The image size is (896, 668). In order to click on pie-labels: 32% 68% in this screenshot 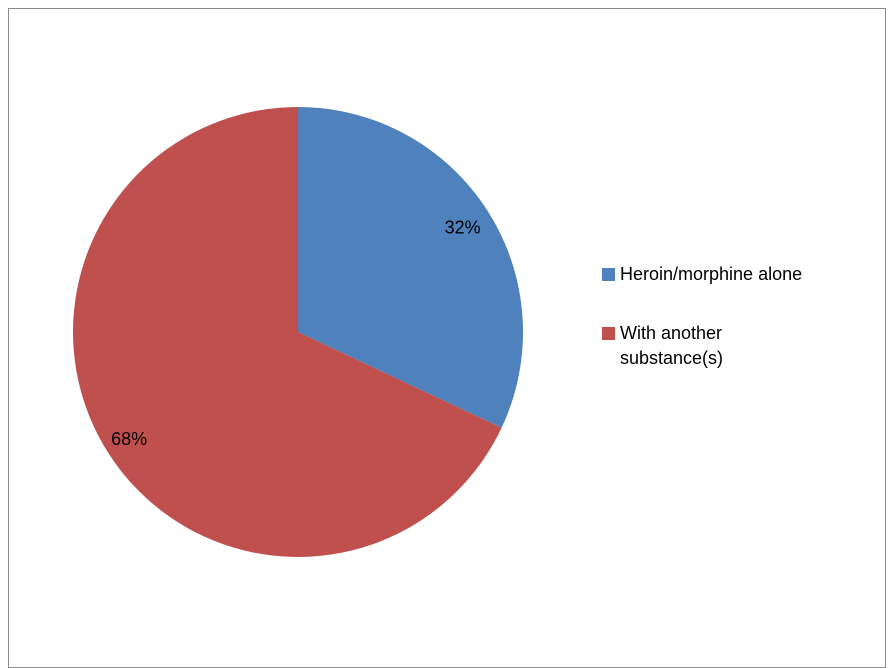, I will do `click(296, 334)`.